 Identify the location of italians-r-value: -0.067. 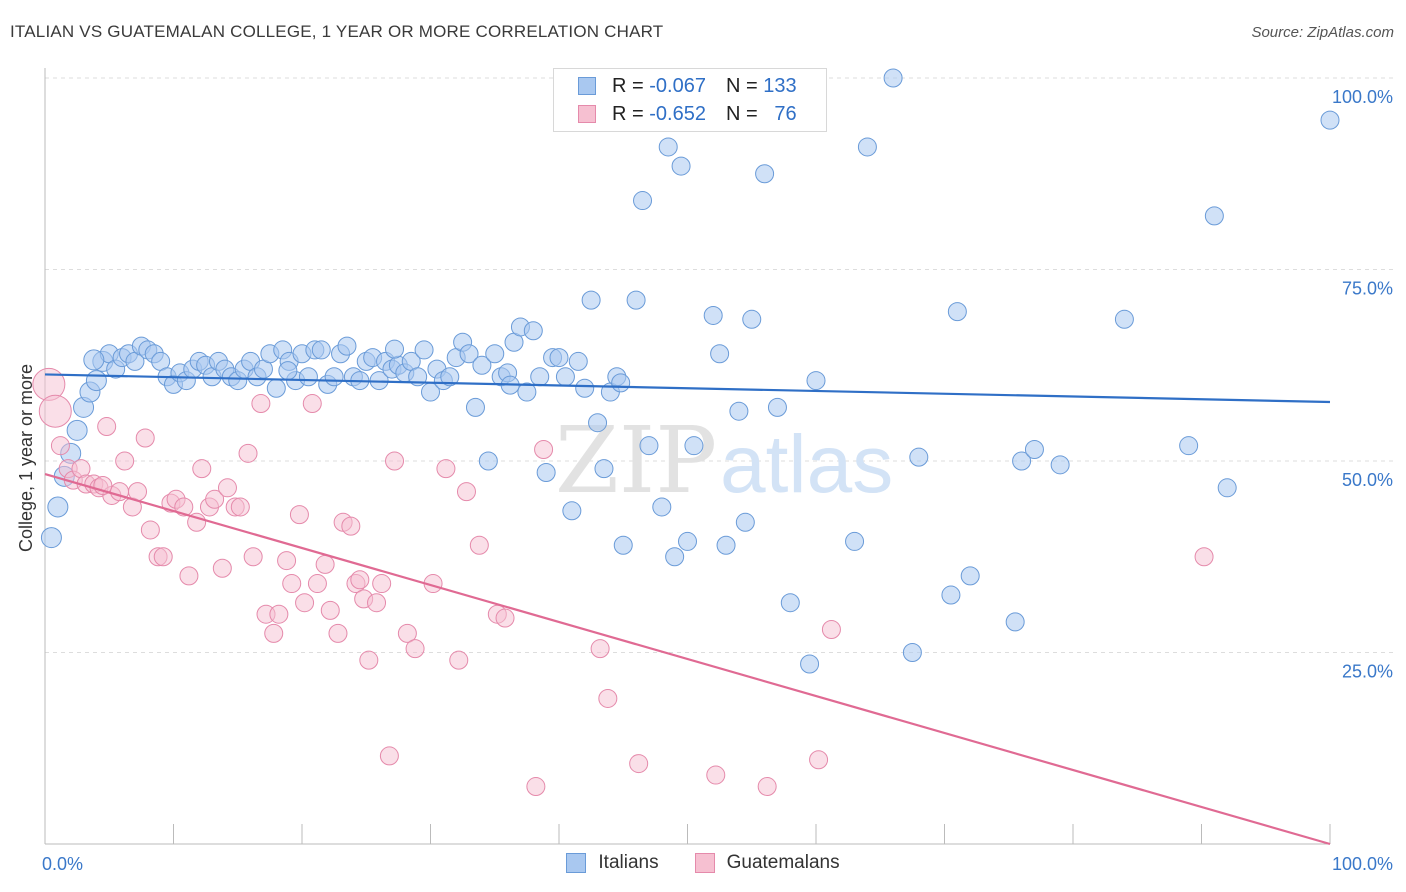
(677, 85).